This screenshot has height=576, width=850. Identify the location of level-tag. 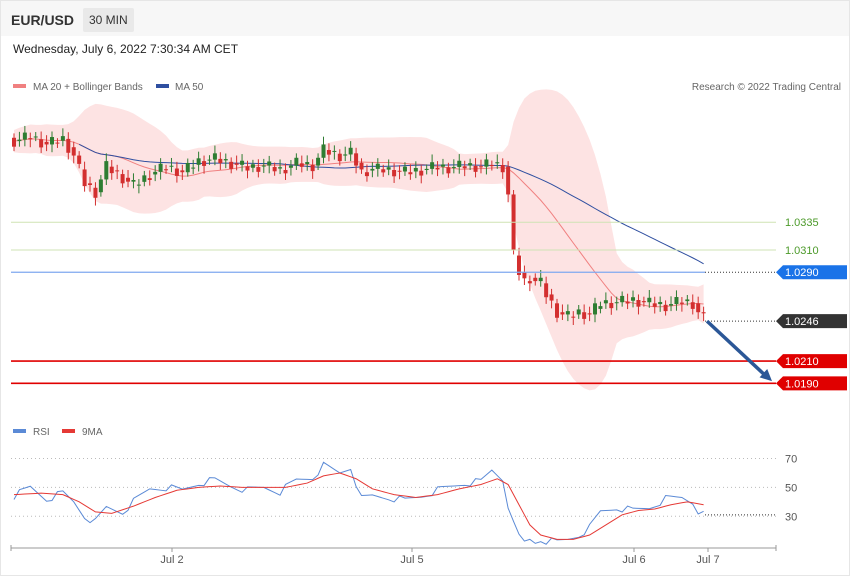
(811, 383).